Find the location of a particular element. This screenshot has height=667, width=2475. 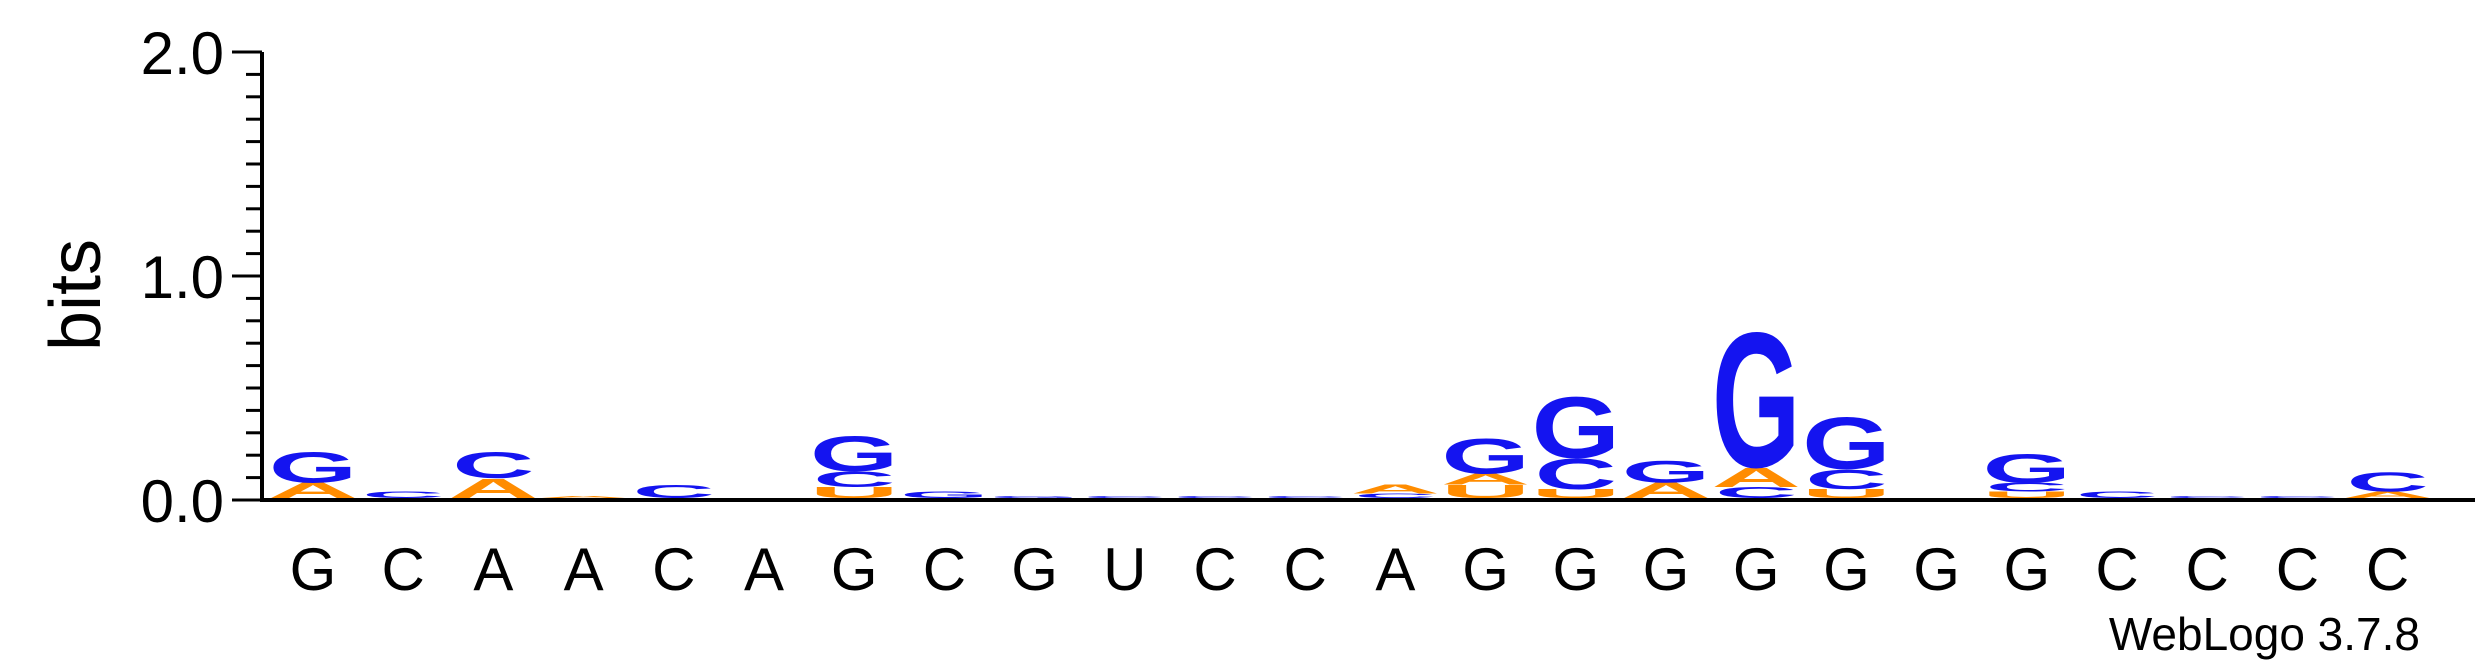

logo-column: CAG is located at coordinates (1756, 400).